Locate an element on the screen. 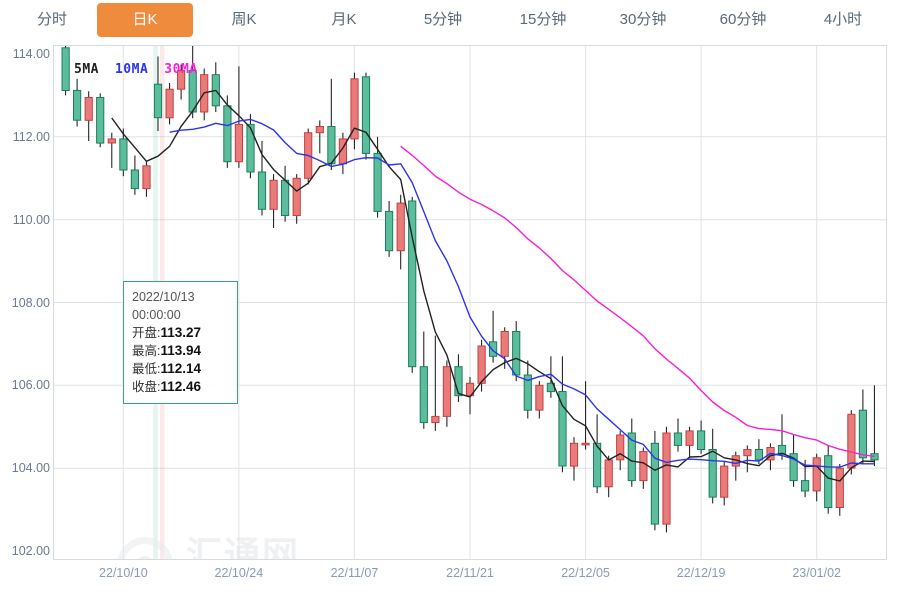  tab-4: 月K is located at coordinates (344, 19).